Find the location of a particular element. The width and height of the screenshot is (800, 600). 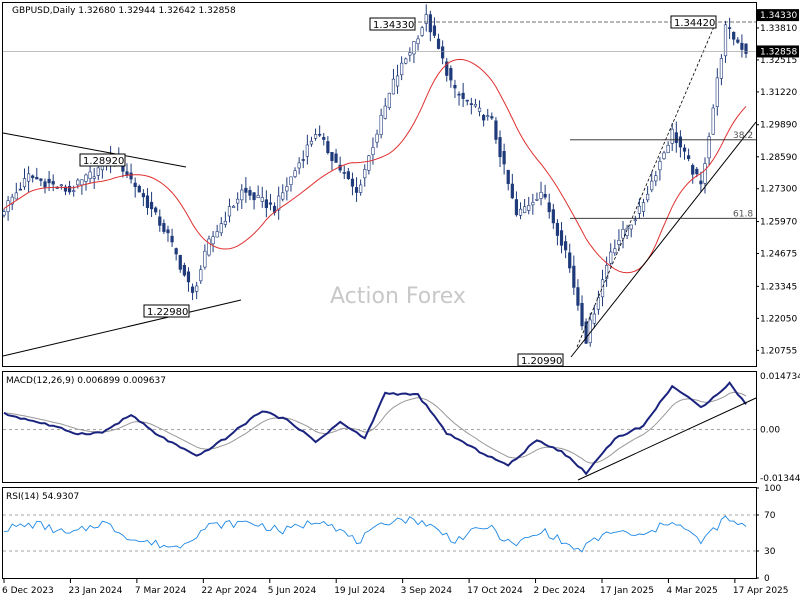

candle-149-body is located at coordinates (615, 251).